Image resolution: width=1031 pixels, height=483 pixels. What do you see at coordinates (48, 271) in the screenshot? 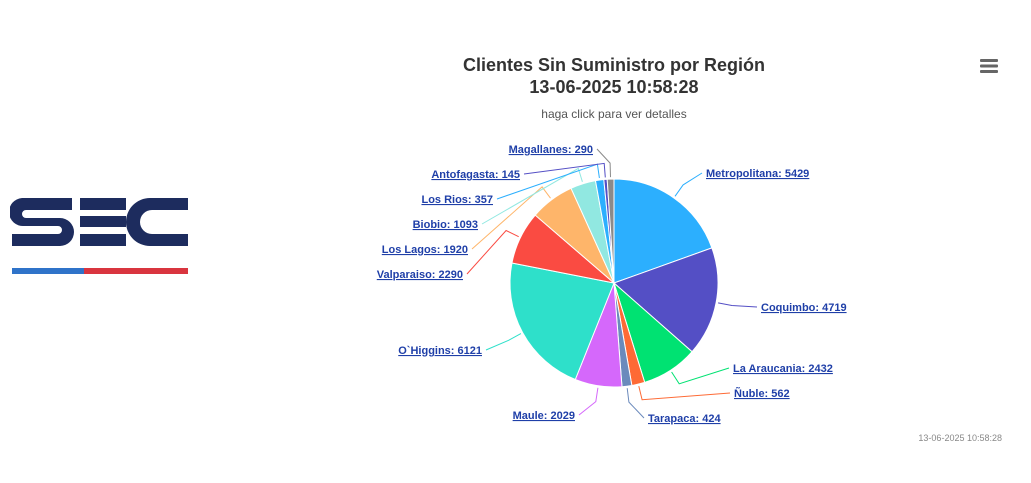
I see `logo-bar-blue` at bounding box center [48, 271].